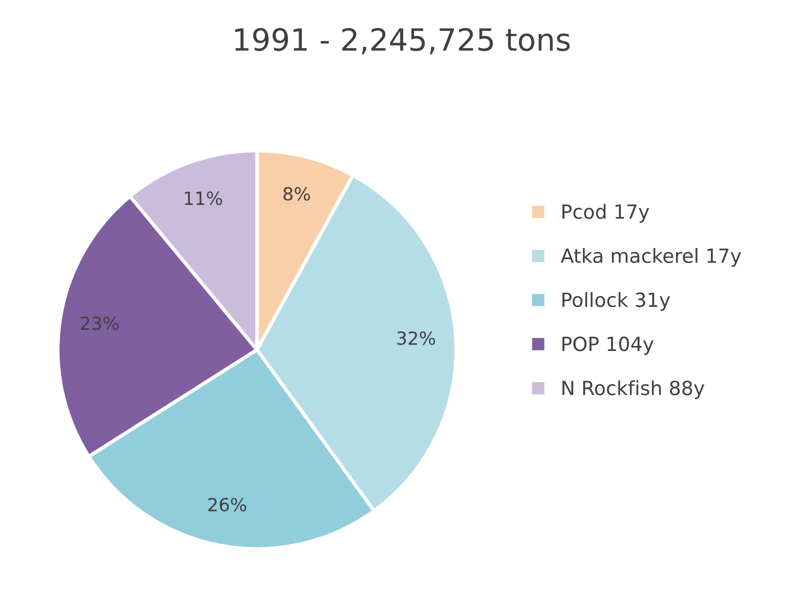  Describe the element at coordinates (651, 257) in the screenshot. I see `legend-label: Atka mackerel 17y` at that location.